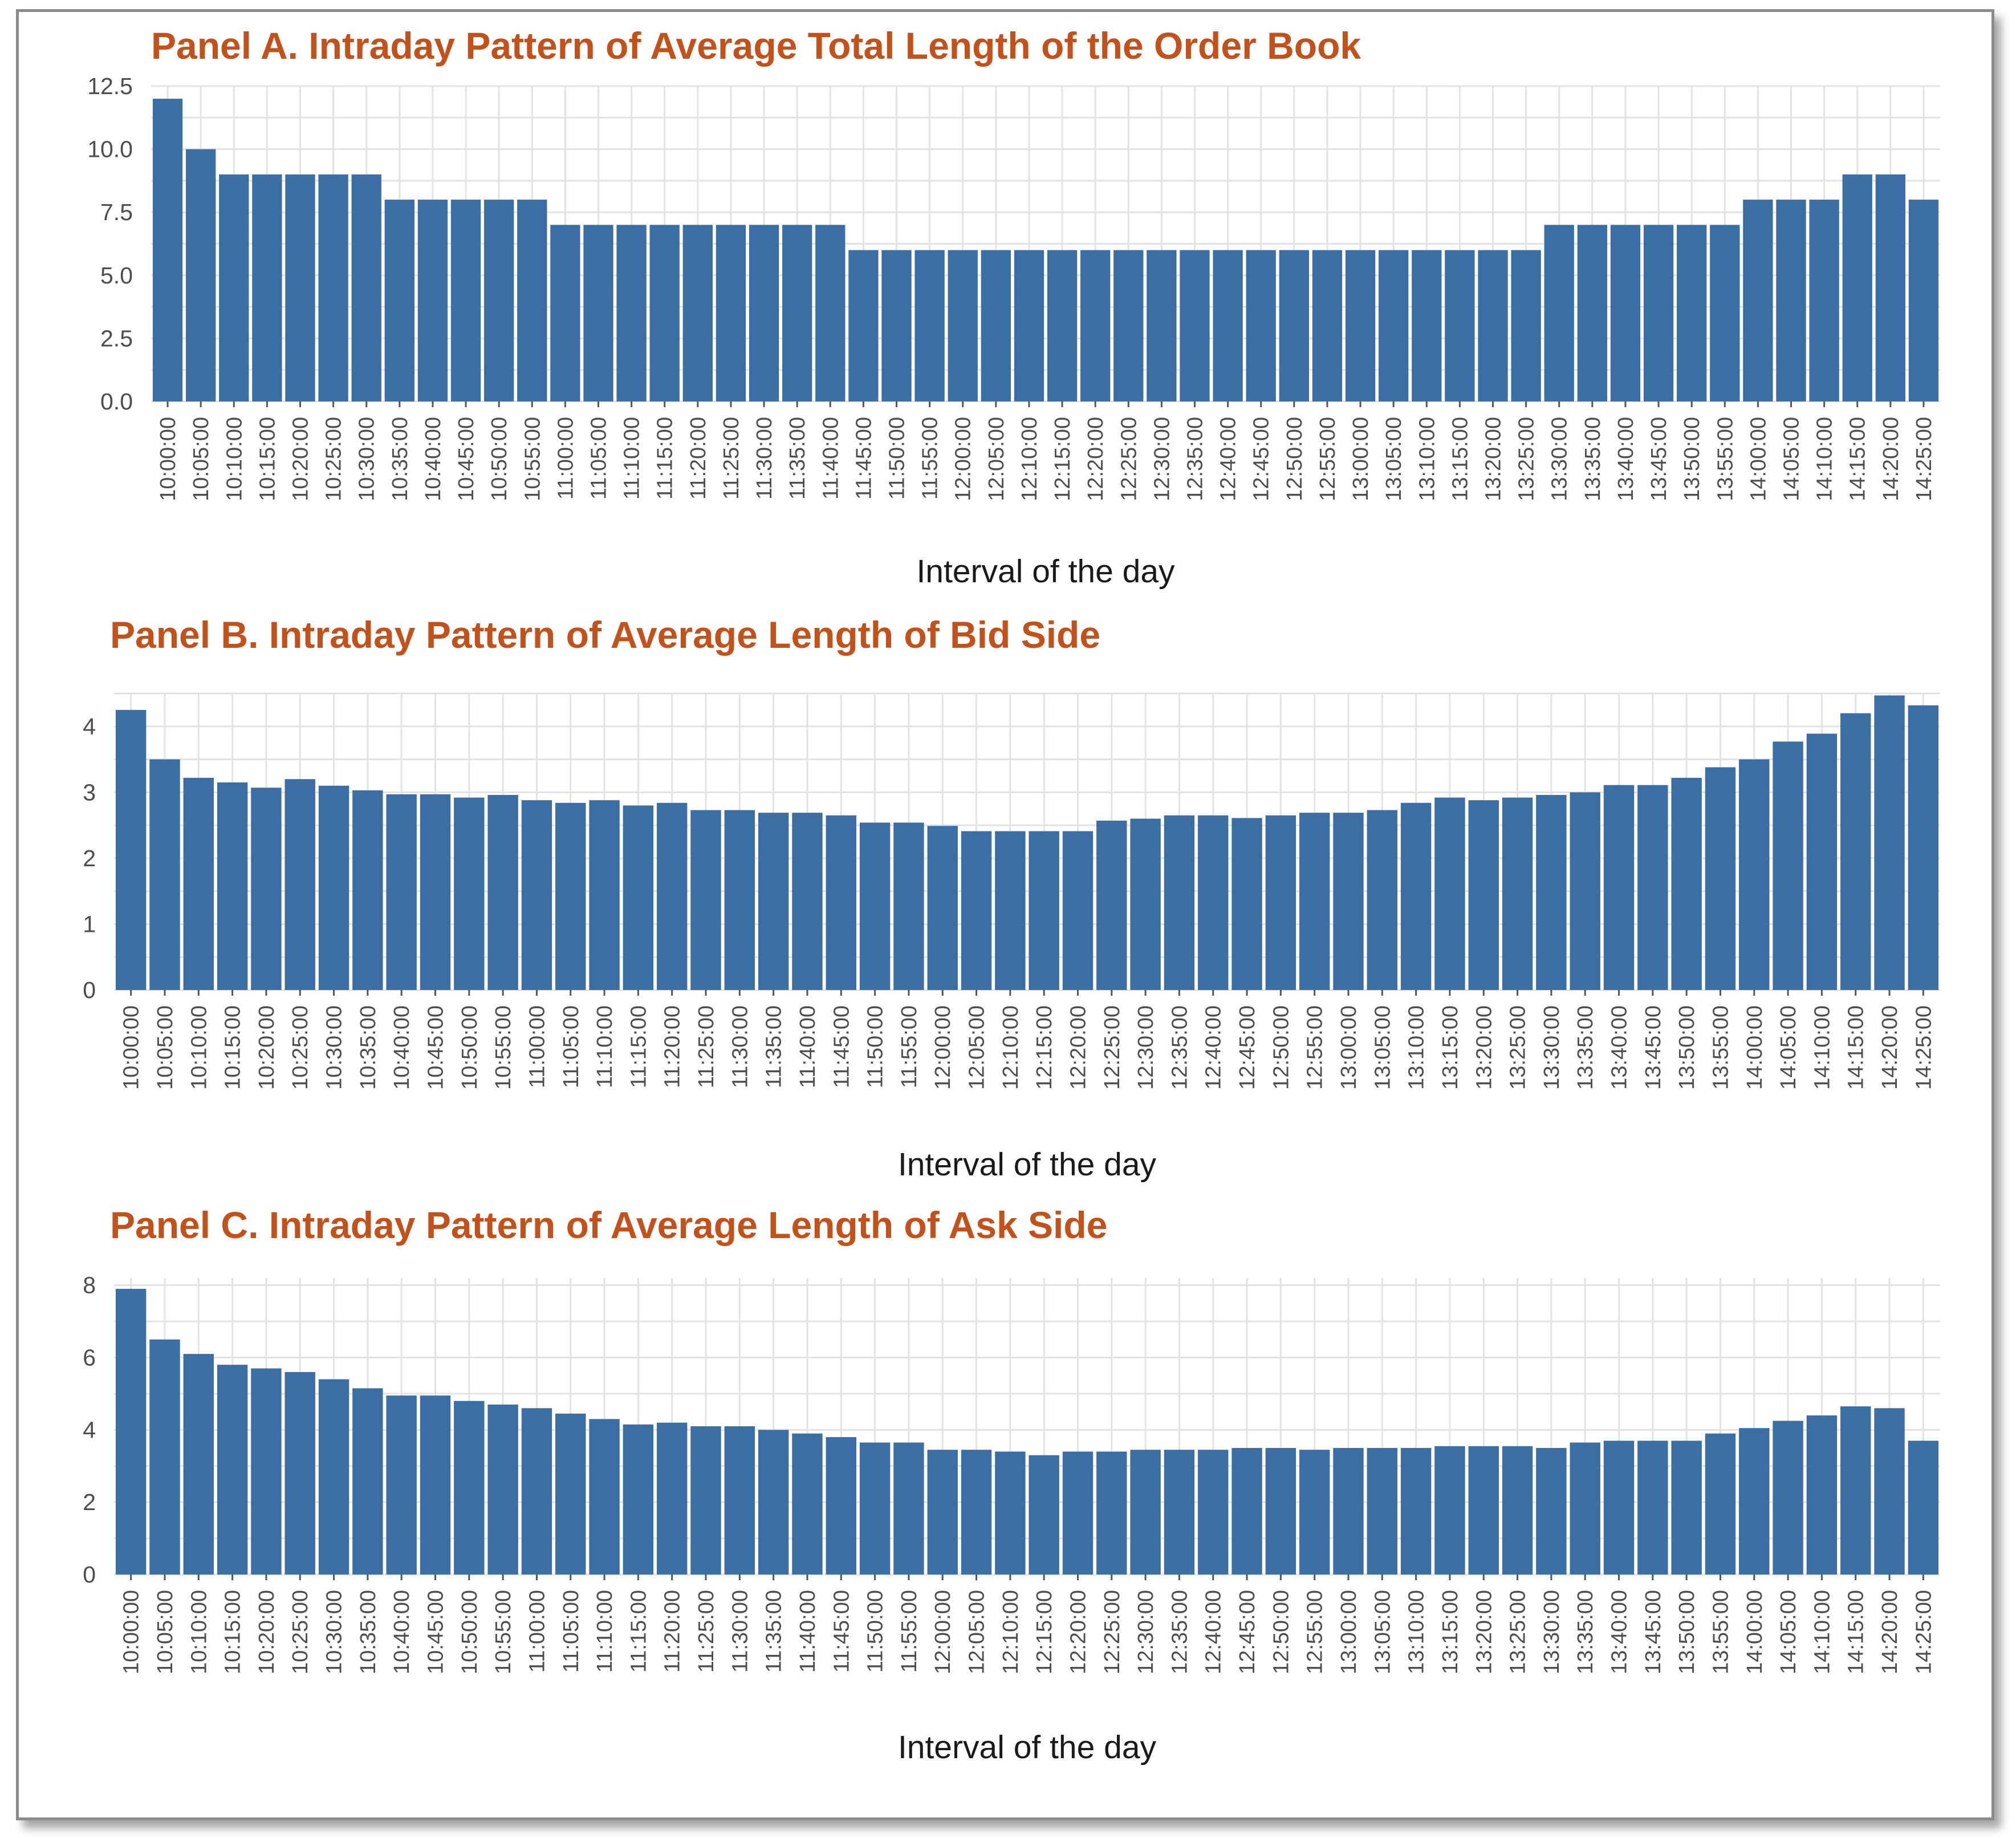 Image resolution: width=2016 pixels, height=1838 pixels. I want to click on panel-a-x-tick-label: 10:40:00, so click(433, 459).